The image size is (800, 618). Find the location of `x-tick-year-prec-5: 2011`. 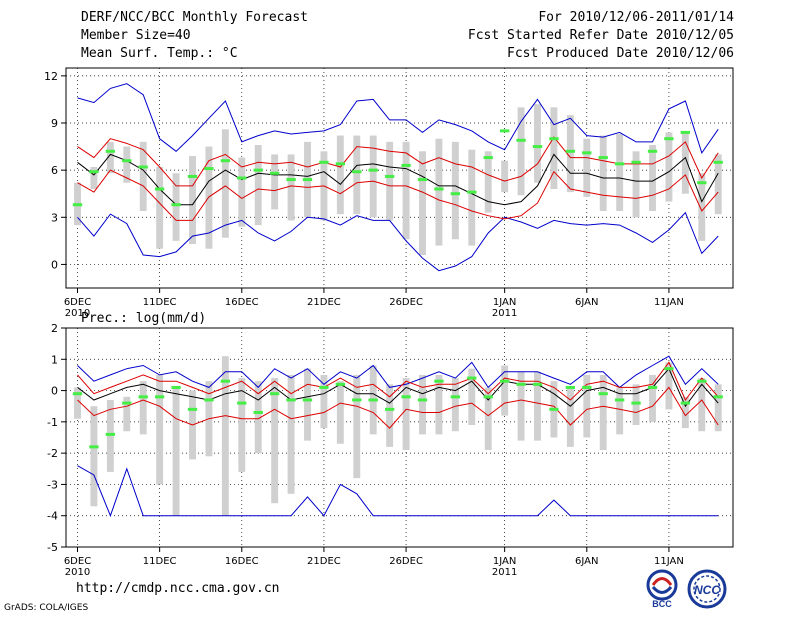

x-tick-year-prec-5: 2011 is located at coordinates (504, 572).